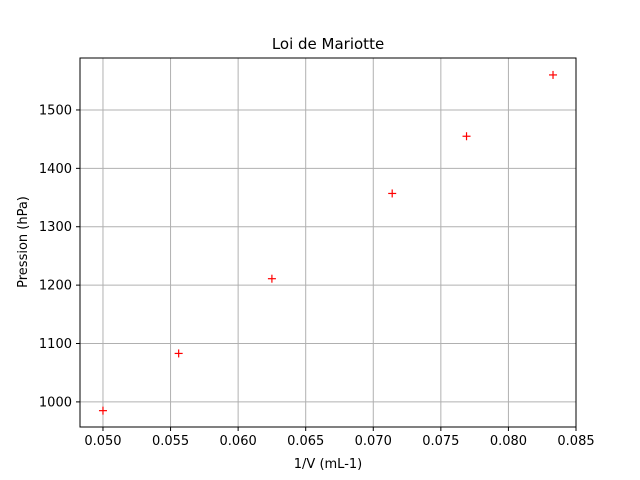  Describe the element at coordinates (238, 441) in the screenshot. I see `x-tick-label: 0.060` at that location.